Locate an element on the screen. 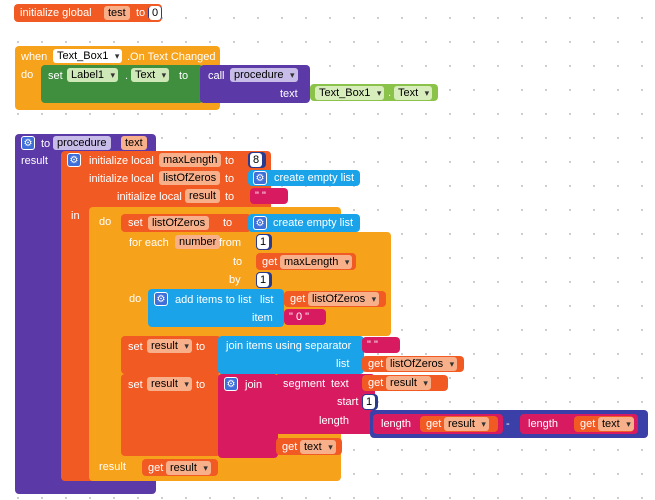 The height and width of the screenshot is (500, 655). local-var-listofzeros: listOfZeros is located at coordinates (190, 178).